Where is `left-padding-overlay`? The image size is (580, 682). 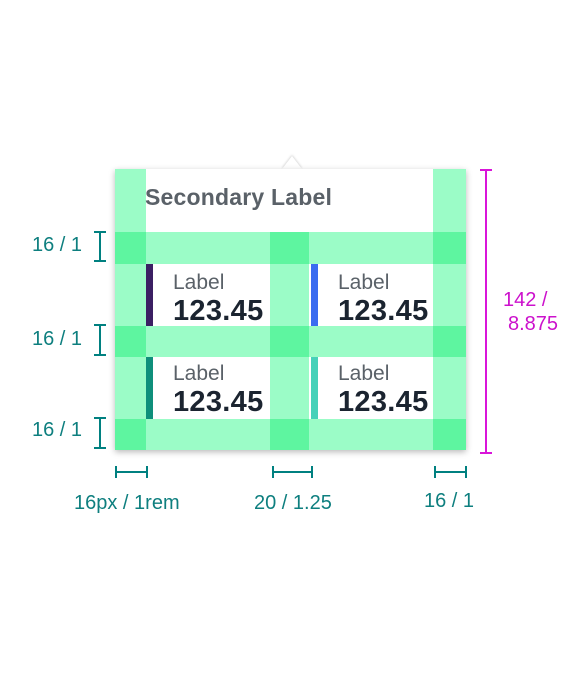
left-padding-overlay is located at coordinates (130, 309).